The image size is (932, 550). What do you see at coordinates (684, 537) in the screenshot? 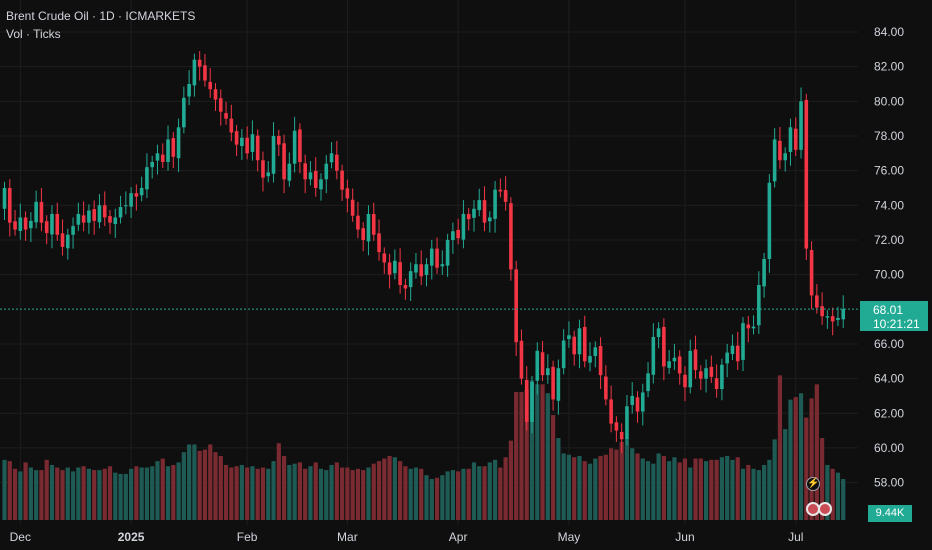
I see `time-tick-label: Jun` at bounding box center [684, 537].